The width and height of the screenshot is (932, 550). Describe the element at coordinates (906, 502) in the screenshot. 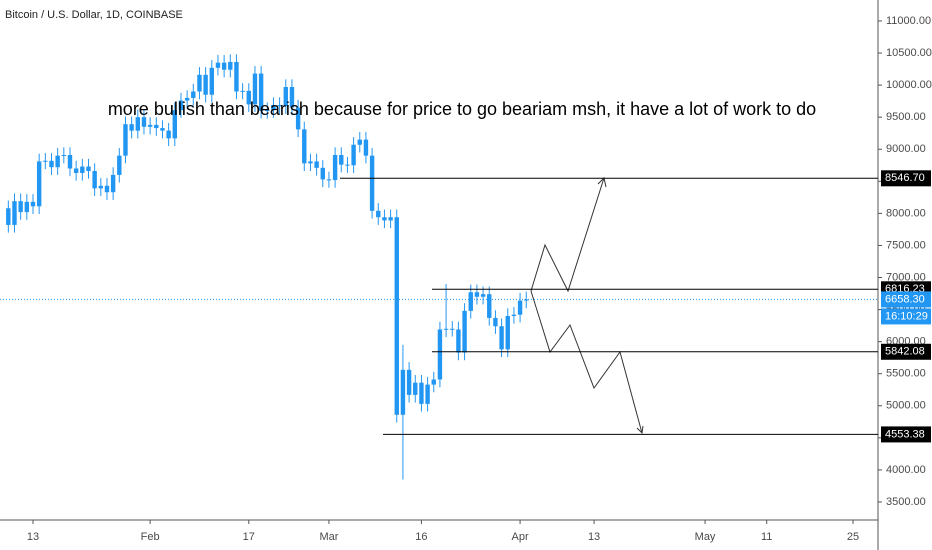

I see `y-tick-label: 3500.00` at that location.